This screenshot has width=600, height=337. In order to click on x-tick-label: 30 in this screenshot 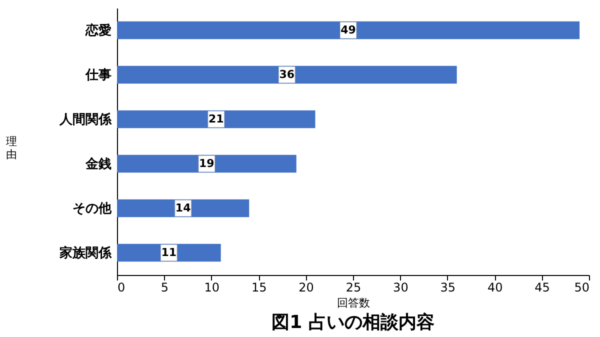, I will do `click(400, 287)`.